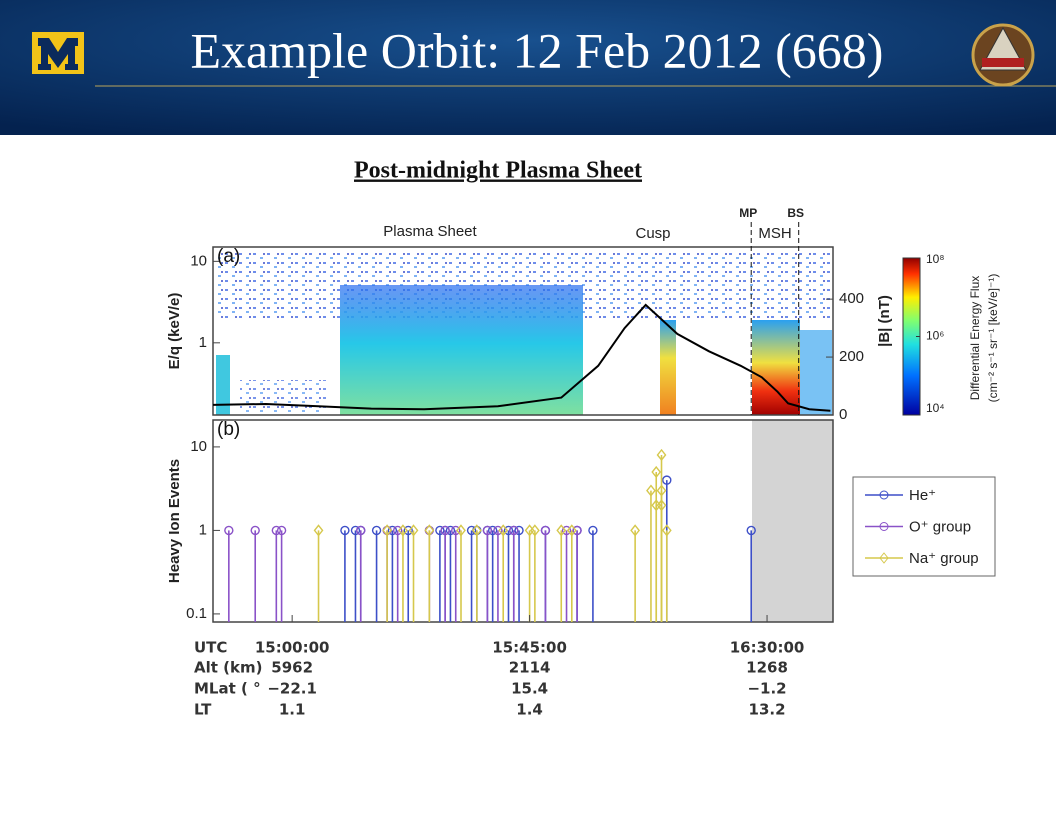 The image size is (1056, 816). I want to click on legend-label: He⁺, so click(922, 495).